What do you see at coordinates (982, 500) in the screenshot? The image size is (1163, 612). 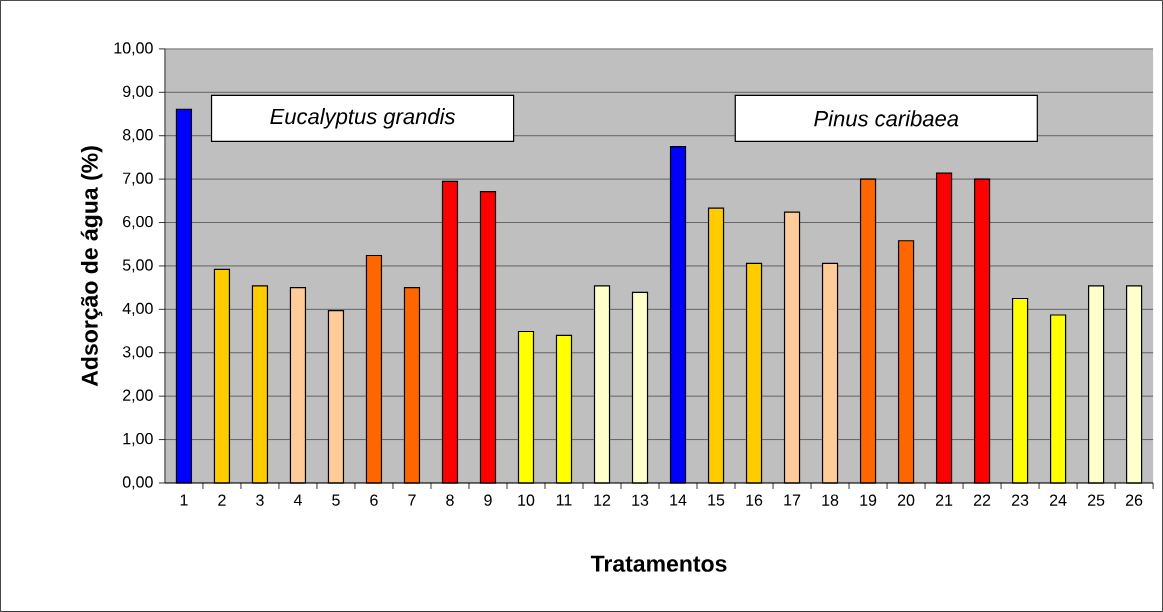 I see `x-tick-label: 22` at bounding box center [982, 500].